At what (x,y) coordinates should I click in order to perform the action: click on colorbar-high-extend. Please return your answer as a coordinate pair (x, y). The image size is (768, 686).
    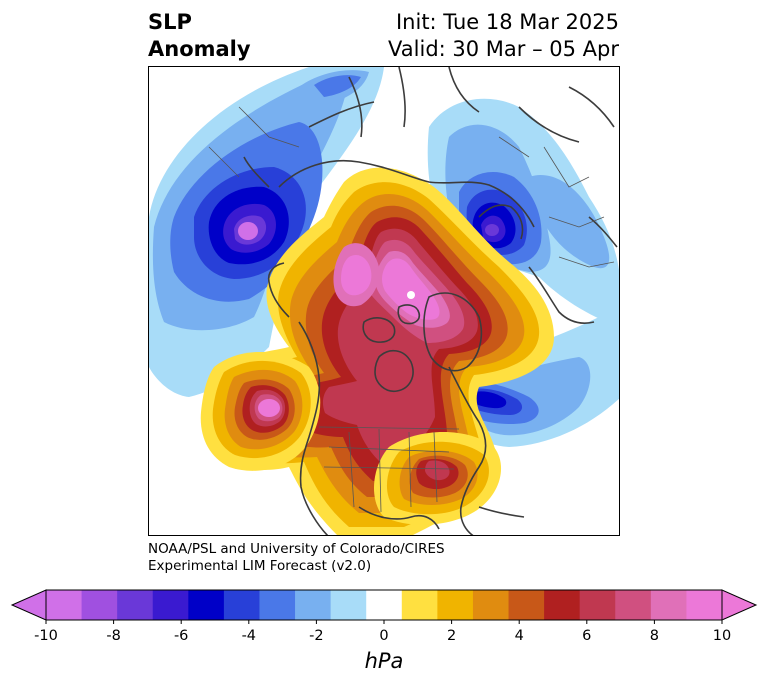
    Looking at the image, I should click on (739, 605).